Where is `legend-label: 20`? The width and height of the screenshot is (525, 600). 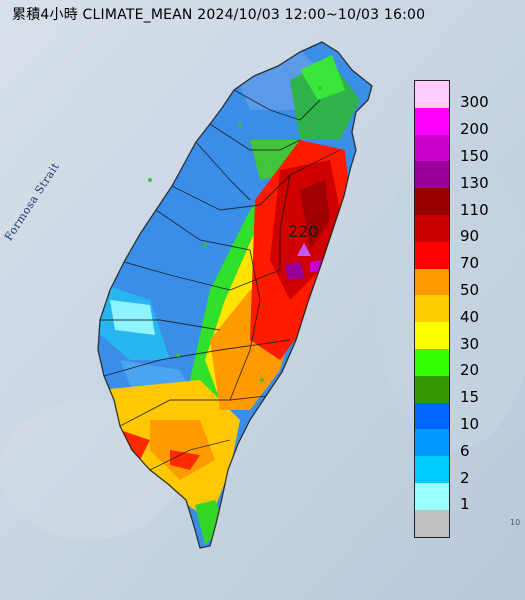
legend-label: 20 is located at coordinates (470, 370).